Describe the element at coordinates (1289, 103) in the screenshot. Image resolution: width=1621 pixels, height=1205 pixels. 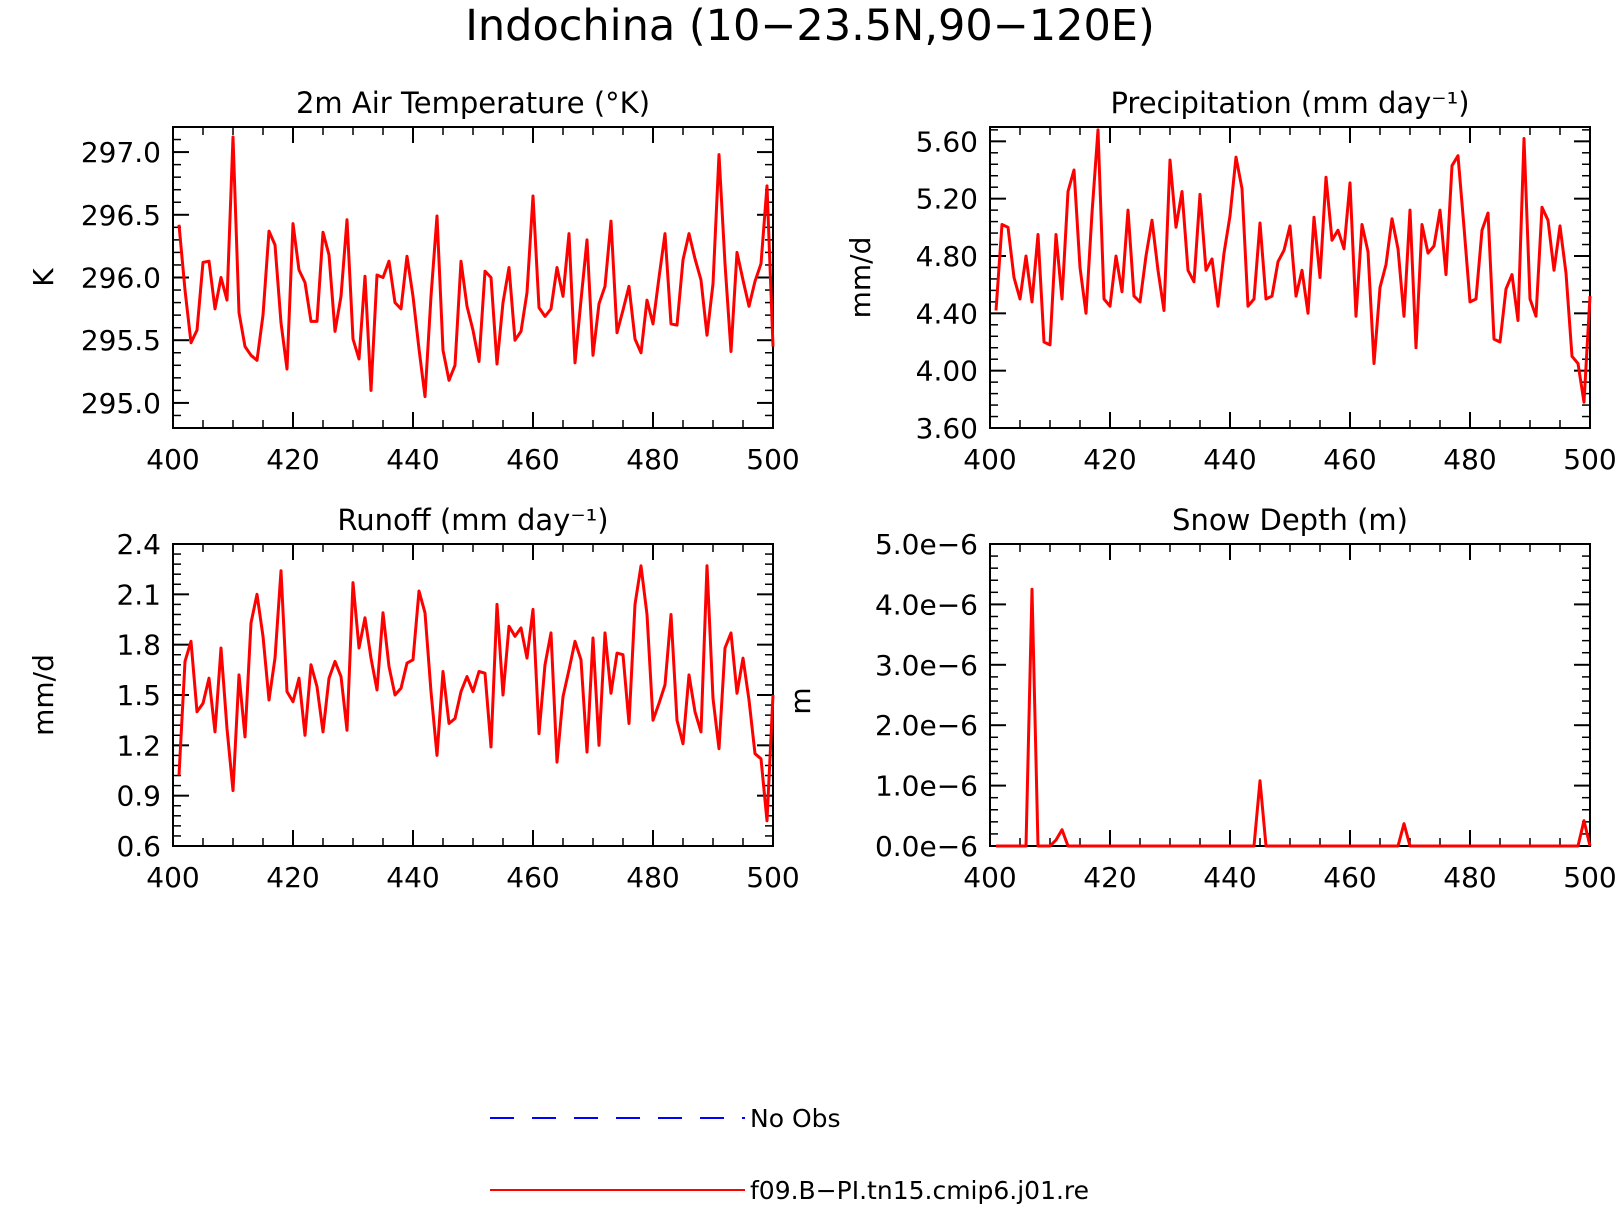
I see `panel-title: Precipitation (mm day⁻¹)` at that location.